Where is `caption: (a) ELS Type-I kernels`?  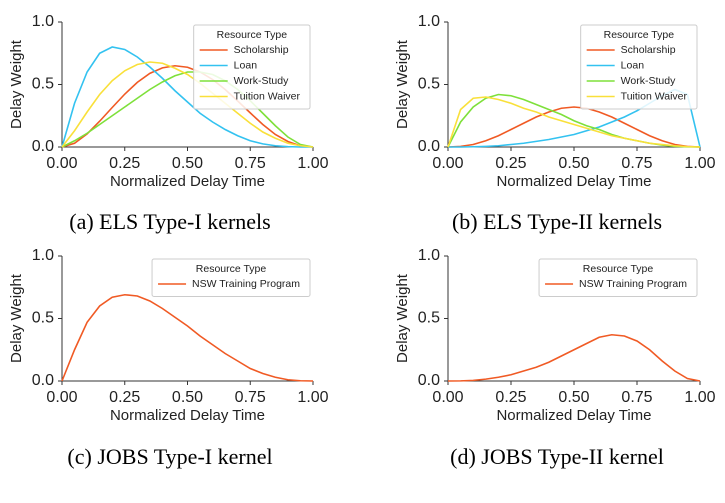
caption: (a) ELS Type-I kernels is located at coordinates (169, 221).